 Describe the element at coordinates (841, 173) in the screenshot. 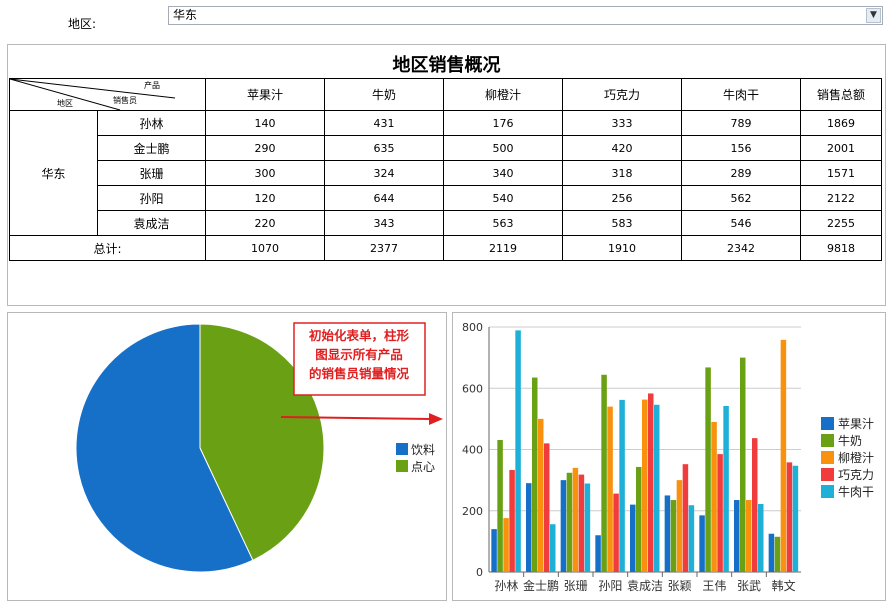

I see `table-cell: 1571` at that location.